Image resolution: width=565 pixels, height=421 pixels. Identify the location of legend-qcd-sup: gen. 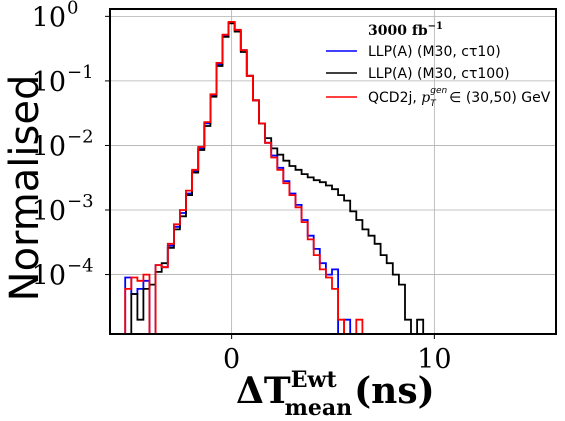
(438, 91).